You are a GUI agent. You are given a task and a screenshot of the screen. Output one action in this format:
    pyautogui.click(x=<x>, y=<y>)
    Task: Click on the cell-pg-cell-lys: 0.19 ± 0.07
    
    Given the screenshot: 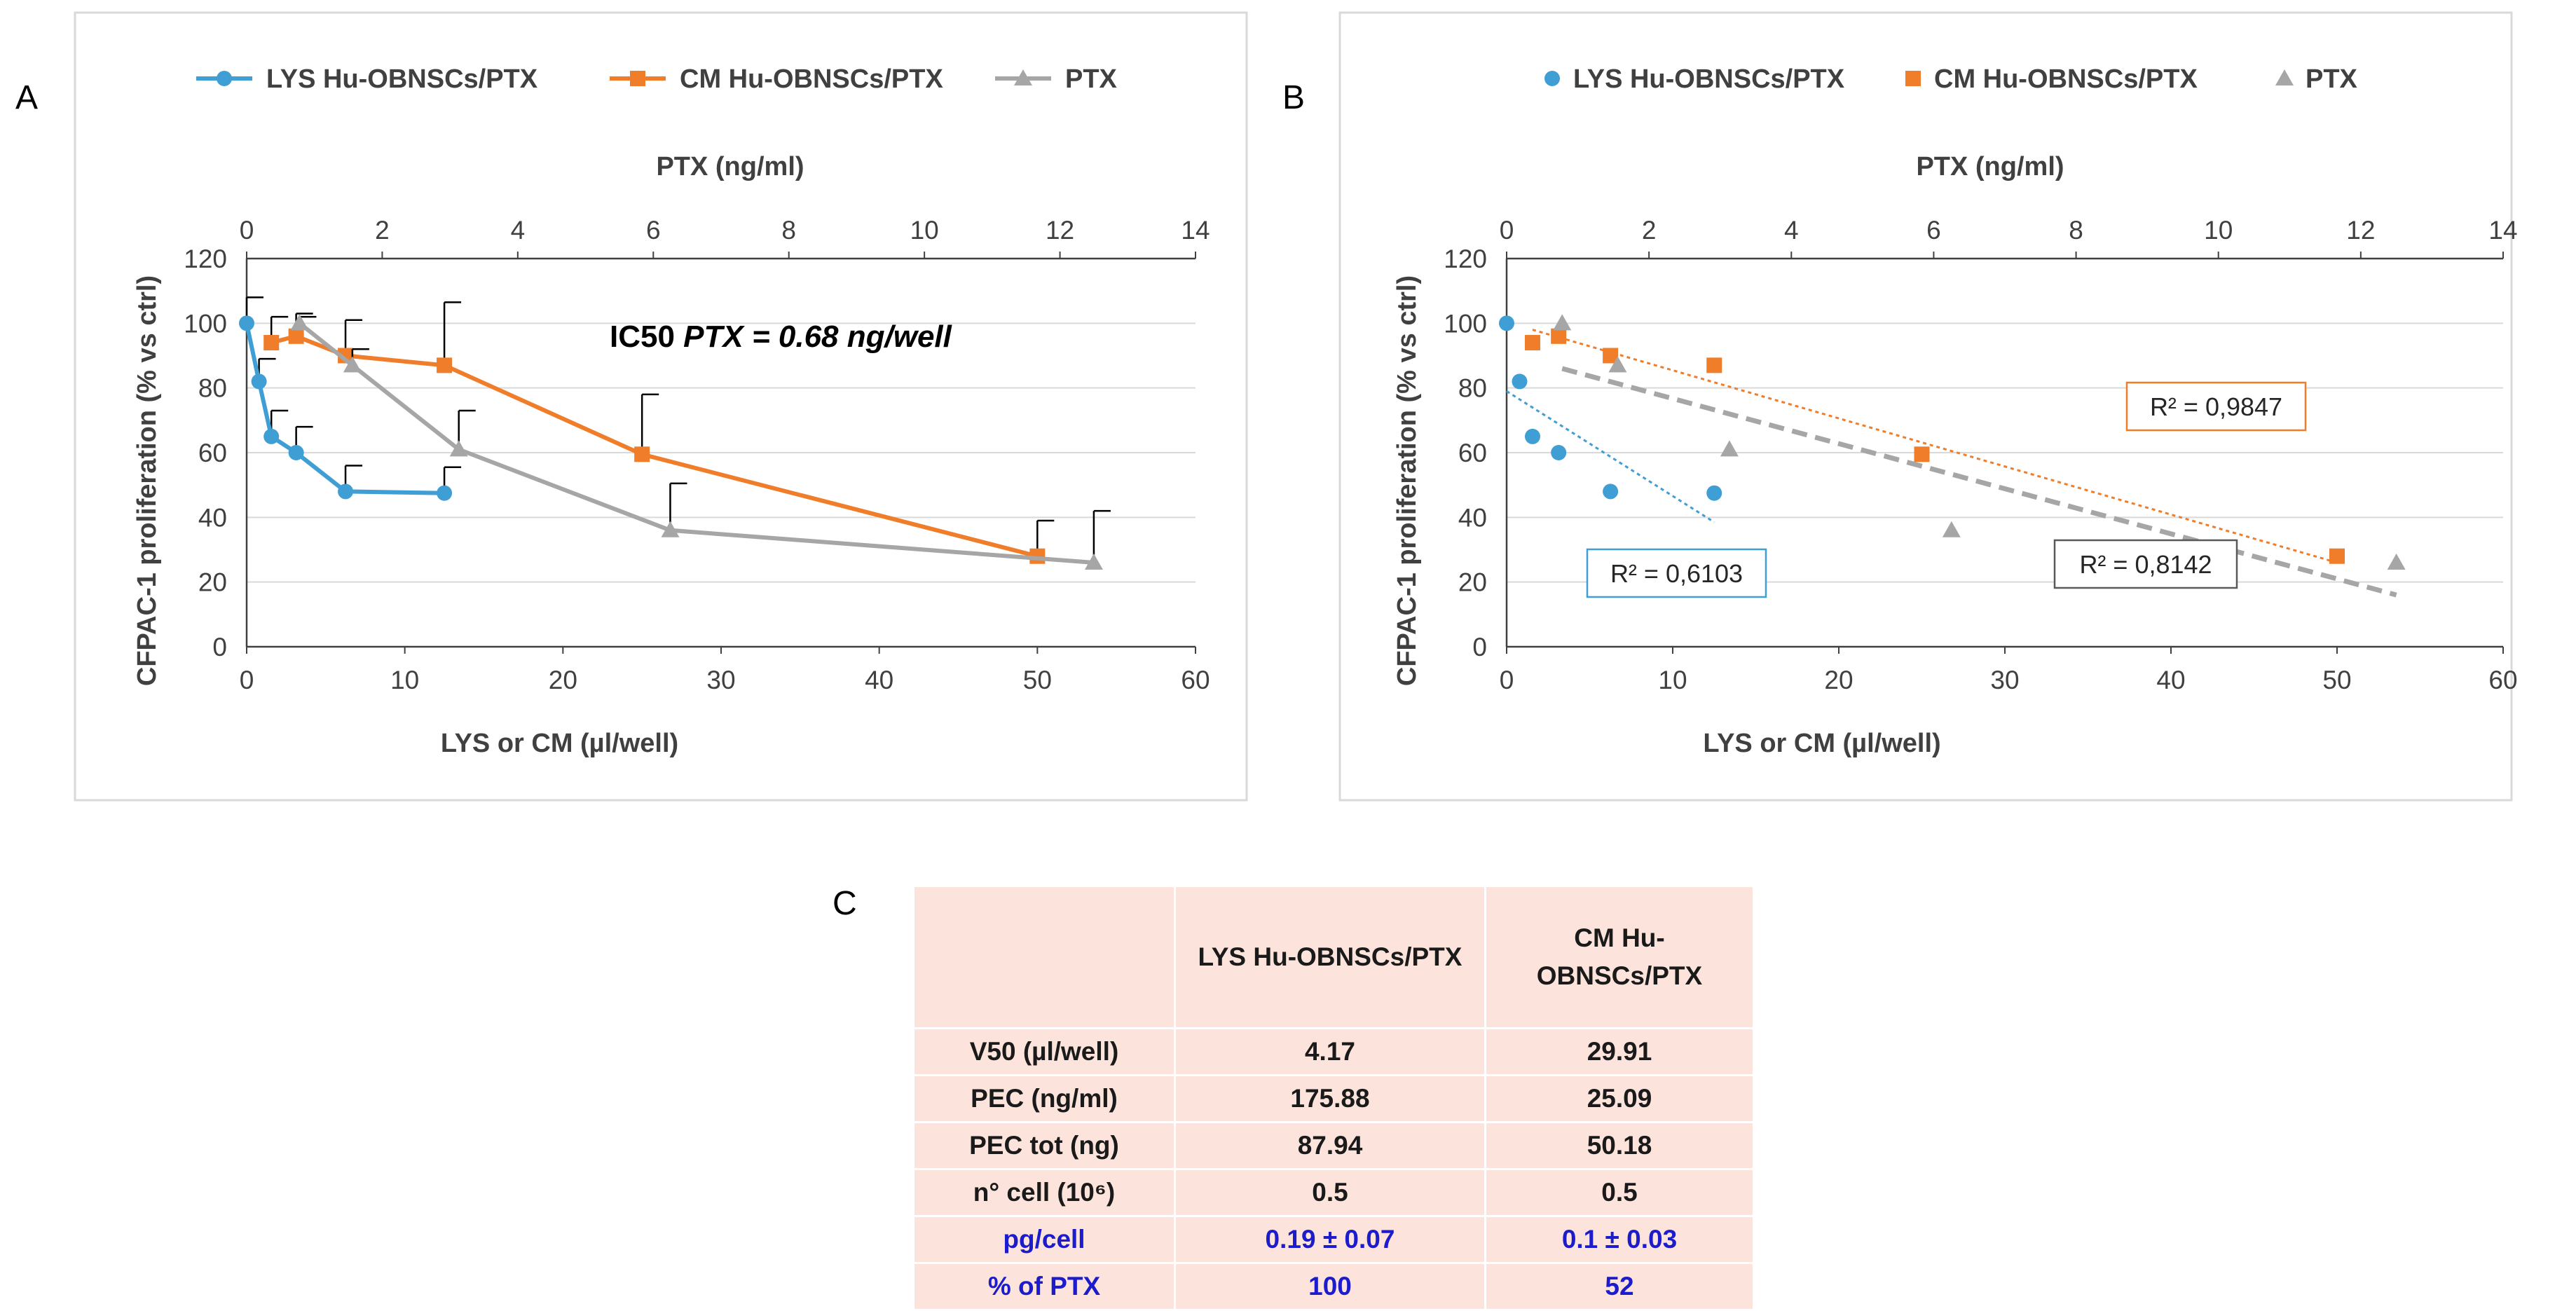 What is the action you would take?
    pyautogui.click(x=1330, y=1239)
    